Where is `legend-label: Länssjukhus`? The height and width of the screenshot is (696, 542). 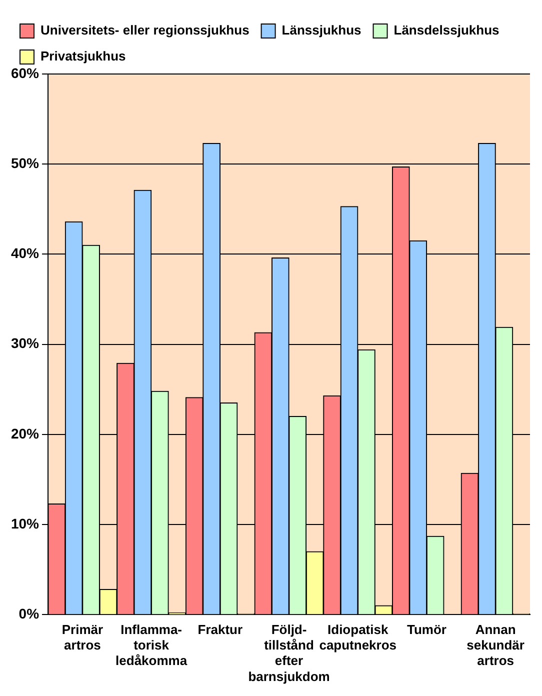 legend-label: Länssjukhus is located at coordinates (322, 30).